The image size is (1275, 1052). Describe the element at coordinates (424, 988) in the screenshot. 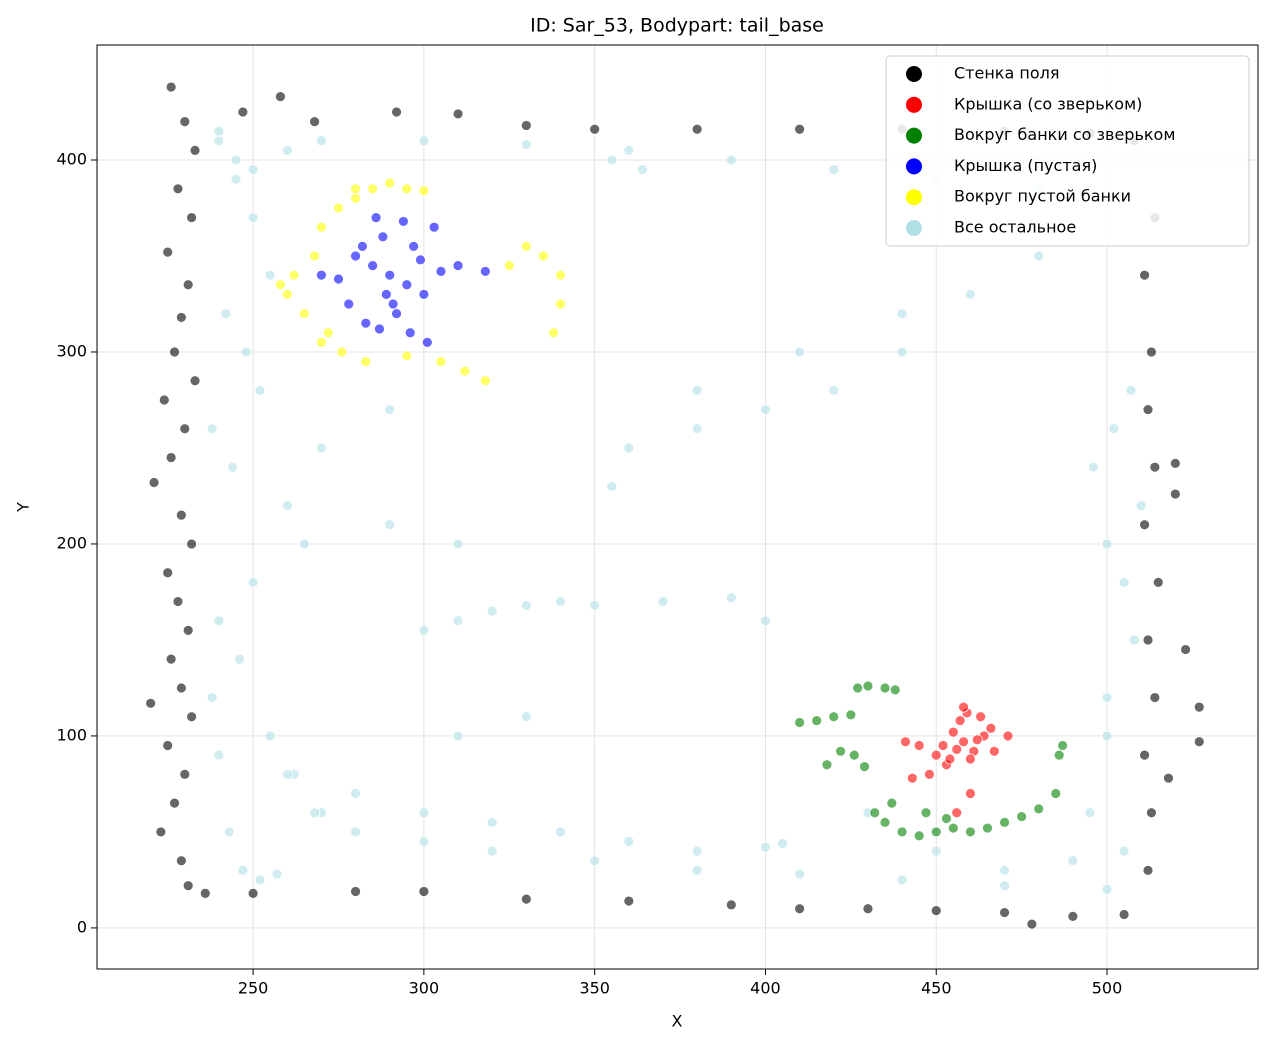

I see `x-tick-label: 300` at that location.